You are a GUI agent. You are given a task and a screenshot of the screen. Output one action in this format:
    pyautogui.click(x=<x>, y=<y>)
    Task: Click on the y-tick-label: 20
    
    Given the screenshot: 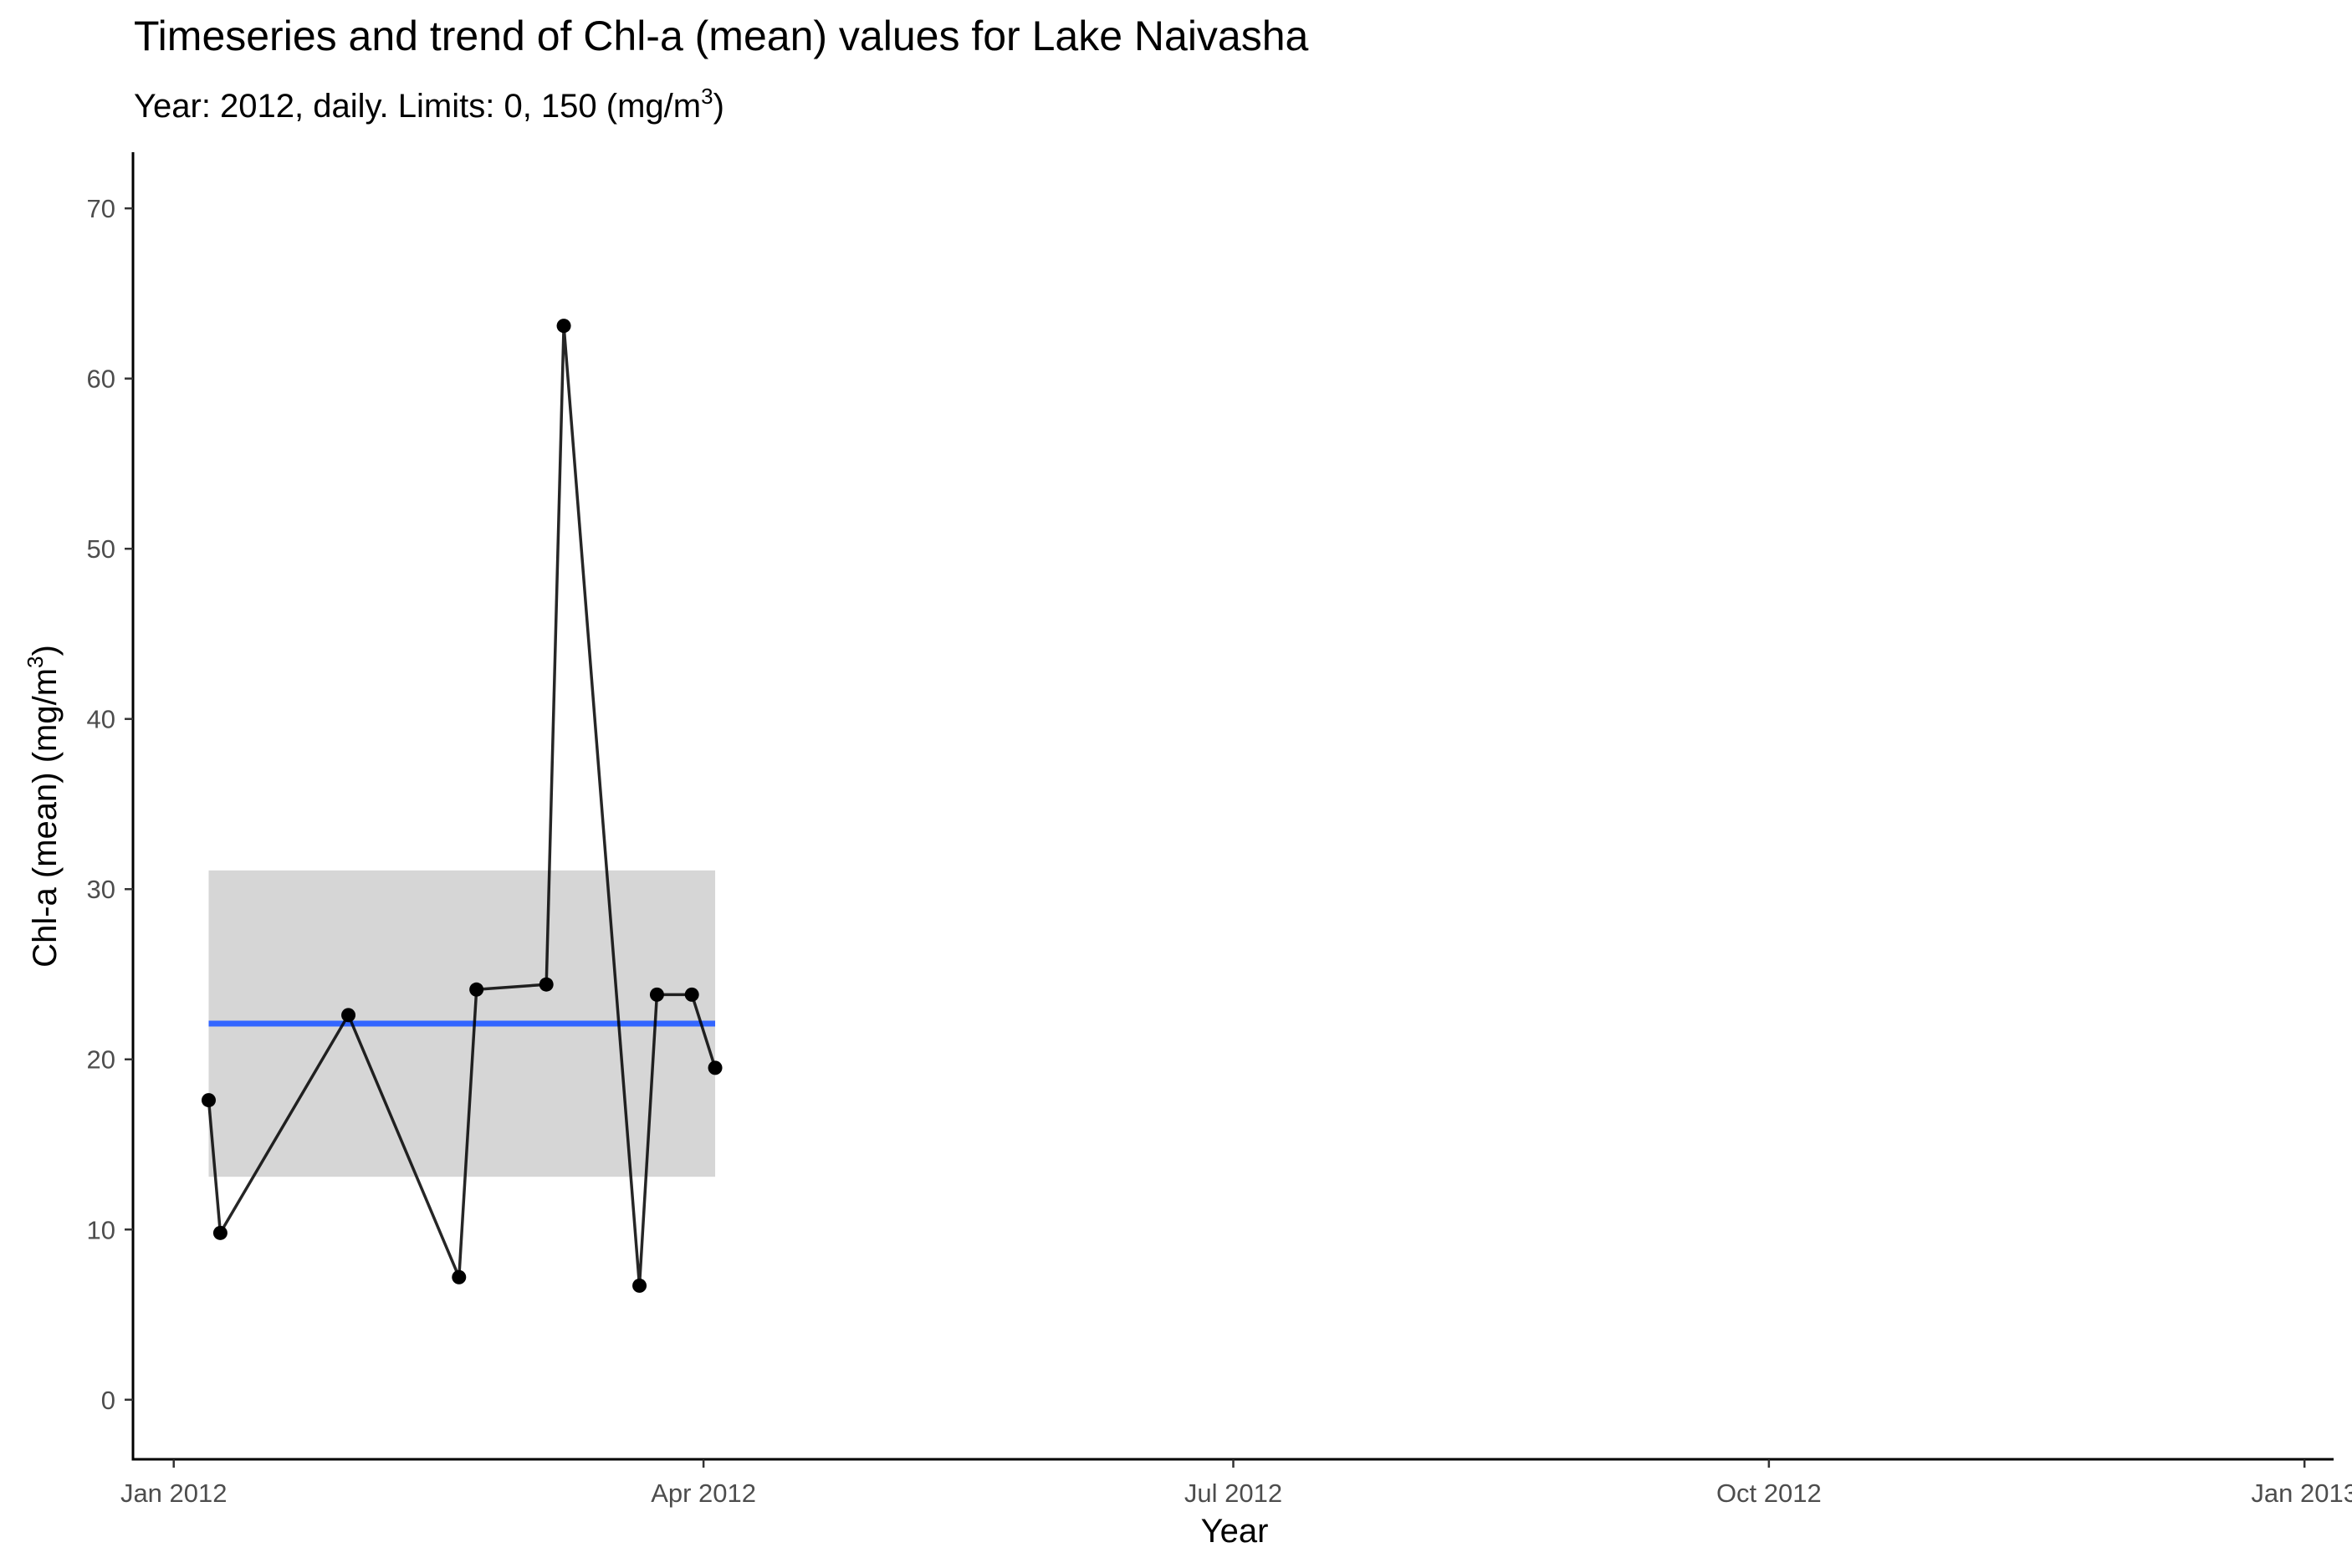 What is the action you would take?
    pyautogui.click(x=101, y=1060)
    